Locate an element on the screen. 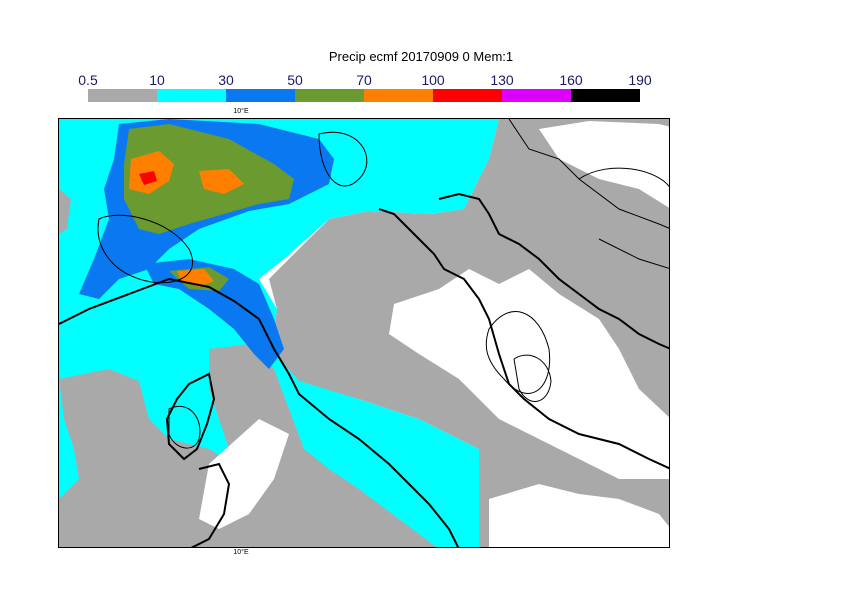 The width and height of the screenshot is (842, 596). coastline-corsica is located at coordinates (190, 416).